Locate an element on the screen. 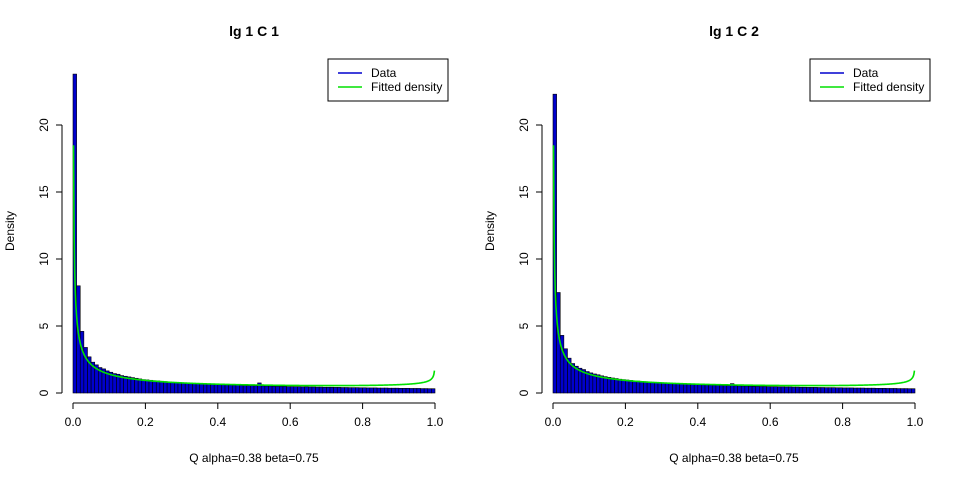  y-tick-label: 10 is located at coordinates (524, 259).